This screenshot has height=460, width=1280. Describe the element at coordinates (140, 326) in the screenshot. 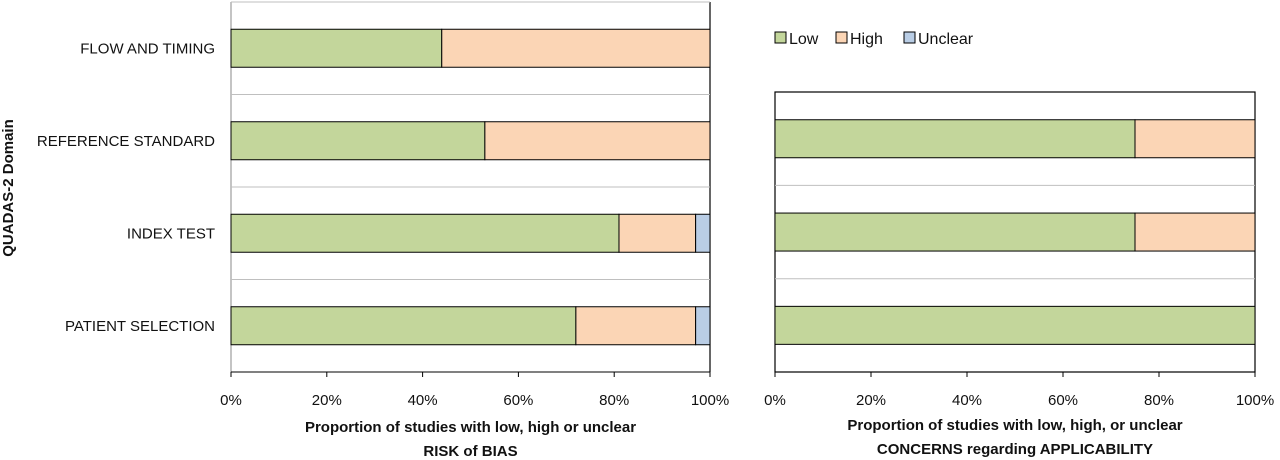

I see `category-label: PATIENT SELECTION` at that location.